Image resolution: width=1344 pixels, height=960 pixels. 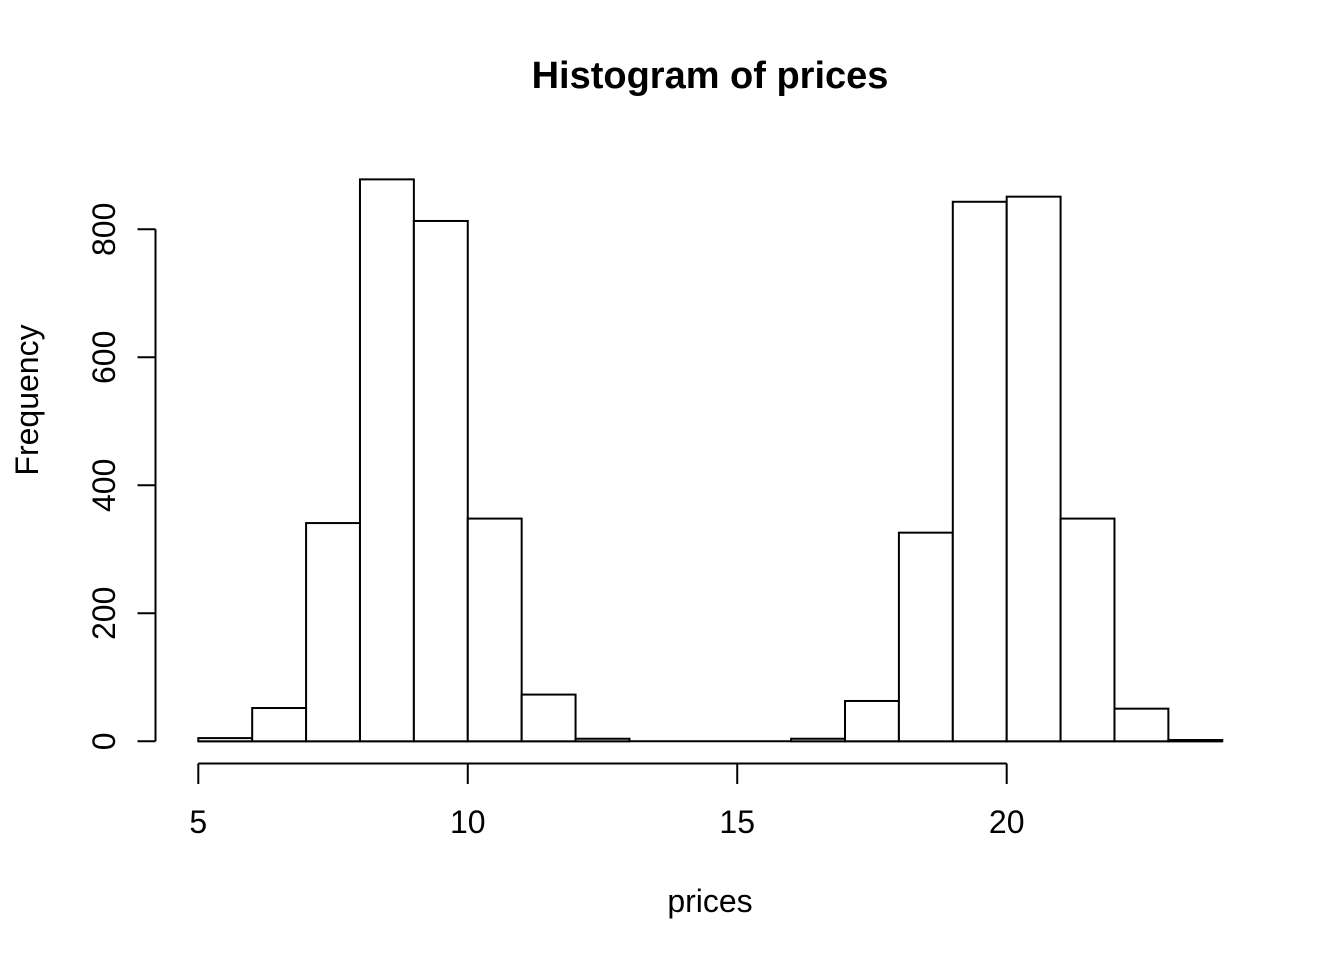 What do you see at coordinates (104, 357) in the screenshot?
I see `y-tick-label: 600` at bounding box center [104, 357].